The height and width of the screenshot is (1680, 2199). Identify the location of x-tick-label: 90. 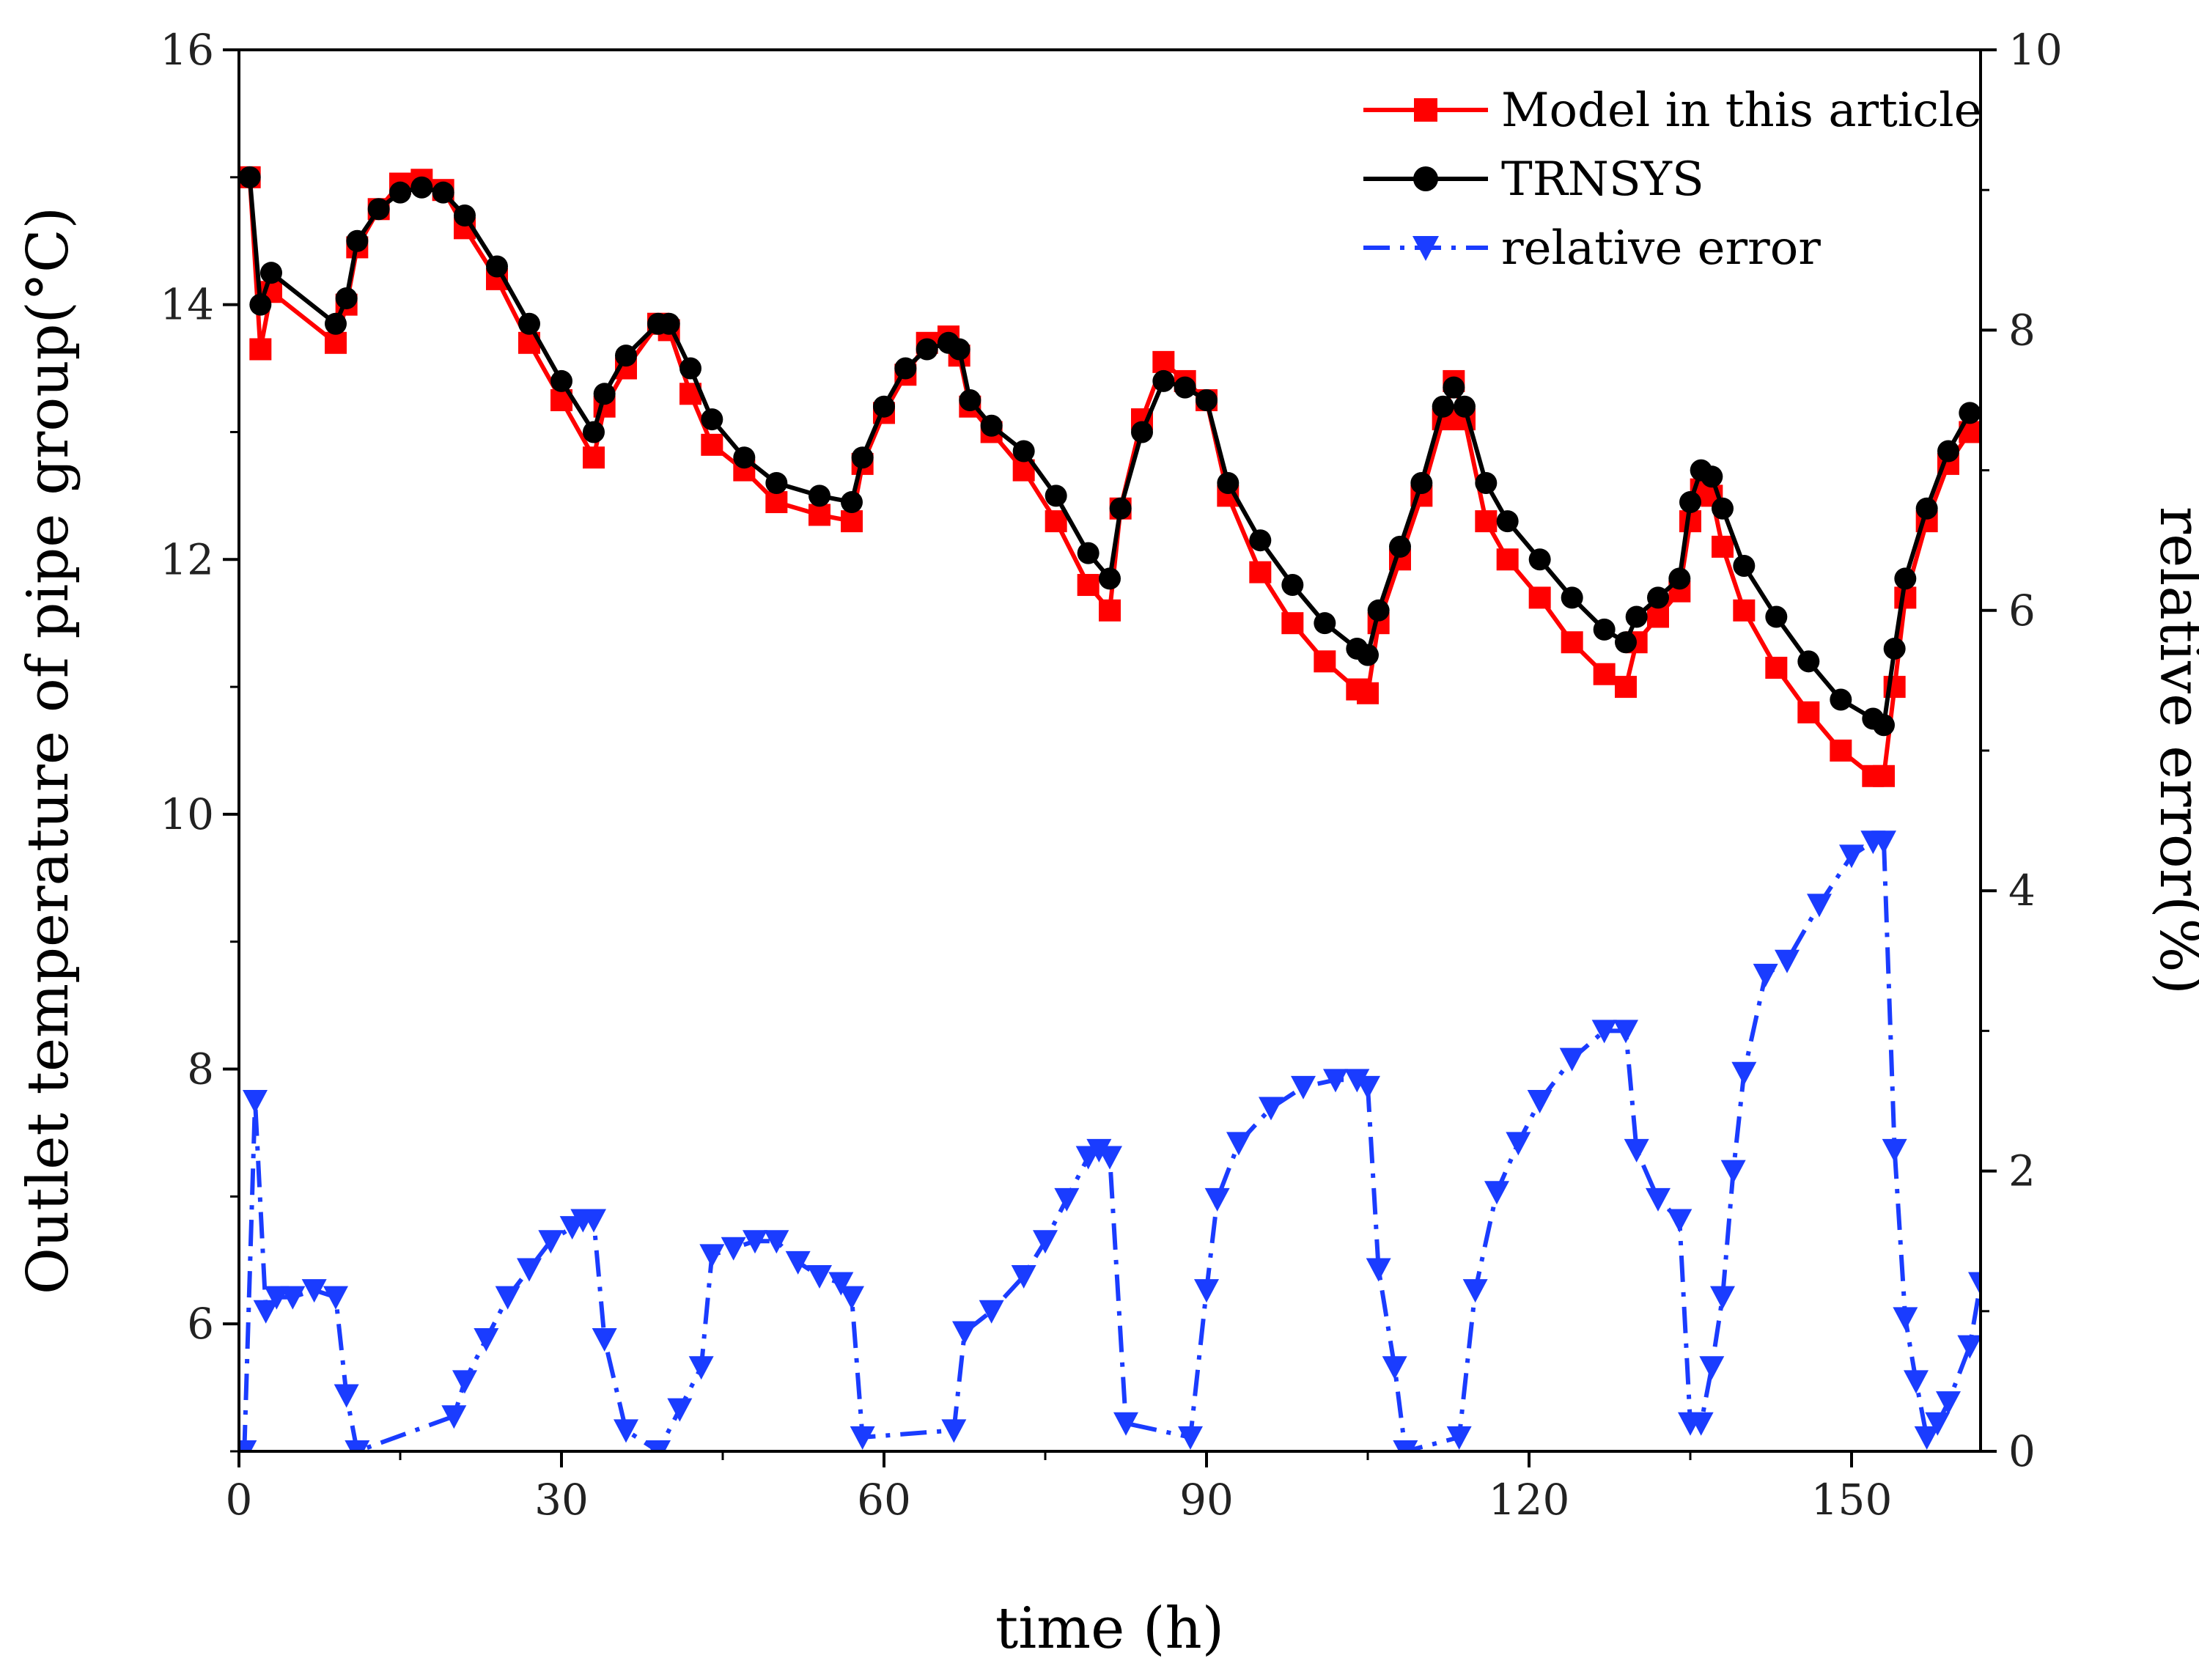
(1206, 1500).